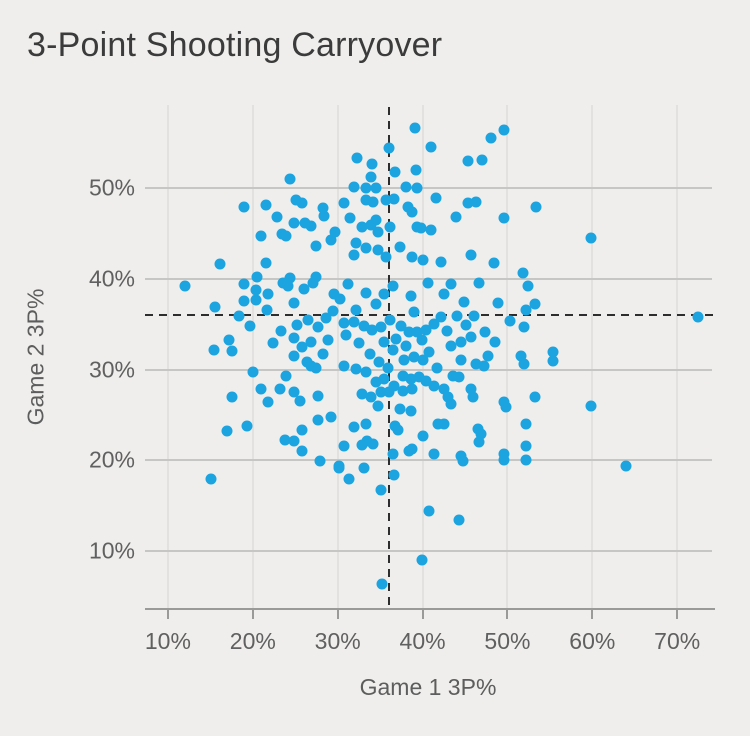 The height and width of the screenshot is (736, 750). I want to click on y-tick-label-10: 10%, so click(111, 550).